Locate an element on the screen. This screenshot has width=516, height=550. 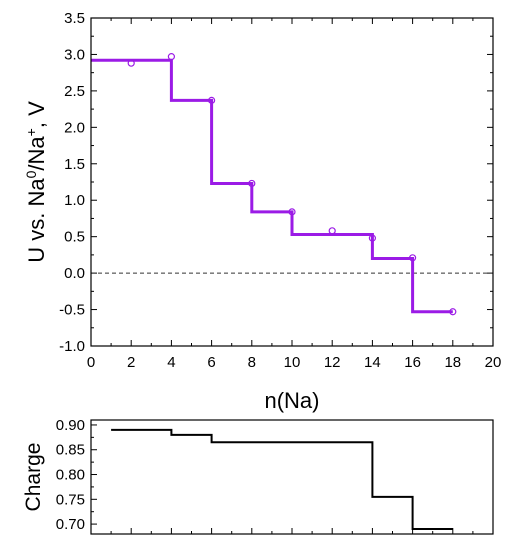
top-y-tick-labels: -1.0 -0.5 0.0 0.5 1.0 1.5 2.0 2.5 3.0 3.5 is located at coordinates (72, 182).